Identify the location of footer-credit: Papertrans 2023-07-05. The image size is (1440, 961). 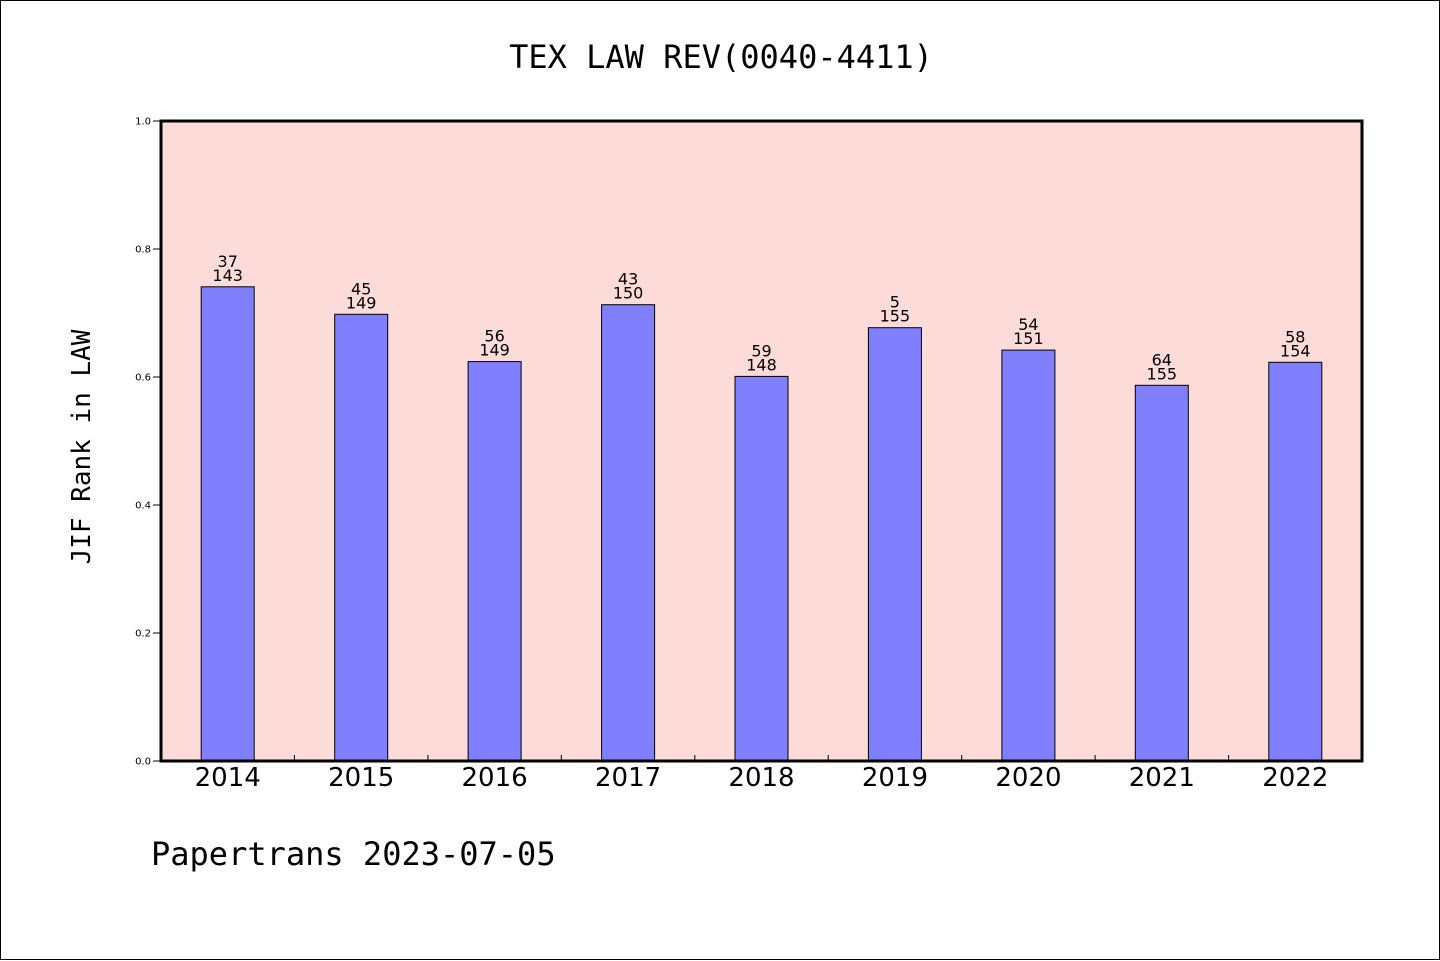
(353, 854).